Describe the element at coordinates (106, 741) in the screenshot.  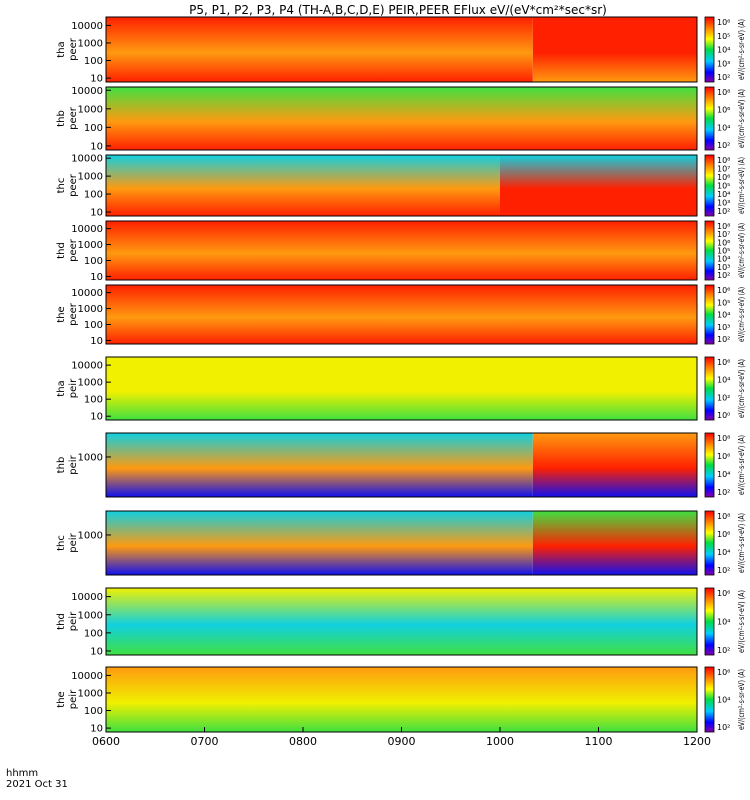
I see `x-tick-label: 0600` at that location.